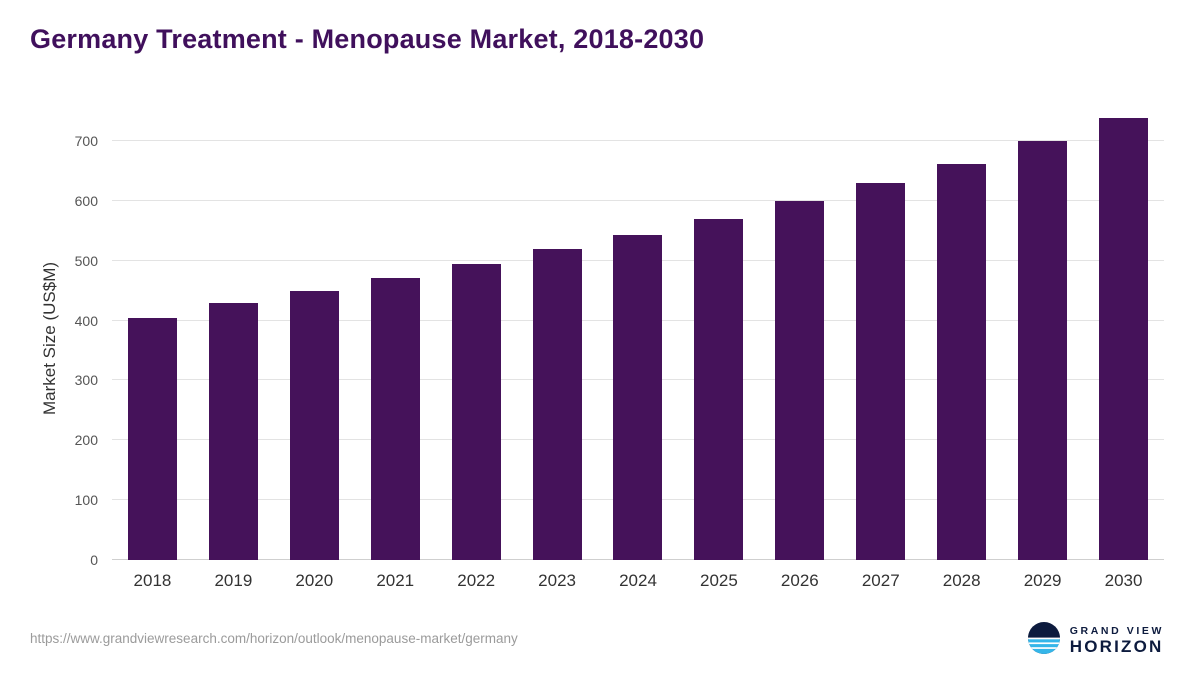 The height and width of the screenshot is (675, 1200). What do you see at coordinates (86, 200) in the screenshot?
I see `y-tick-label: 600` at bounding box center [86, 200].